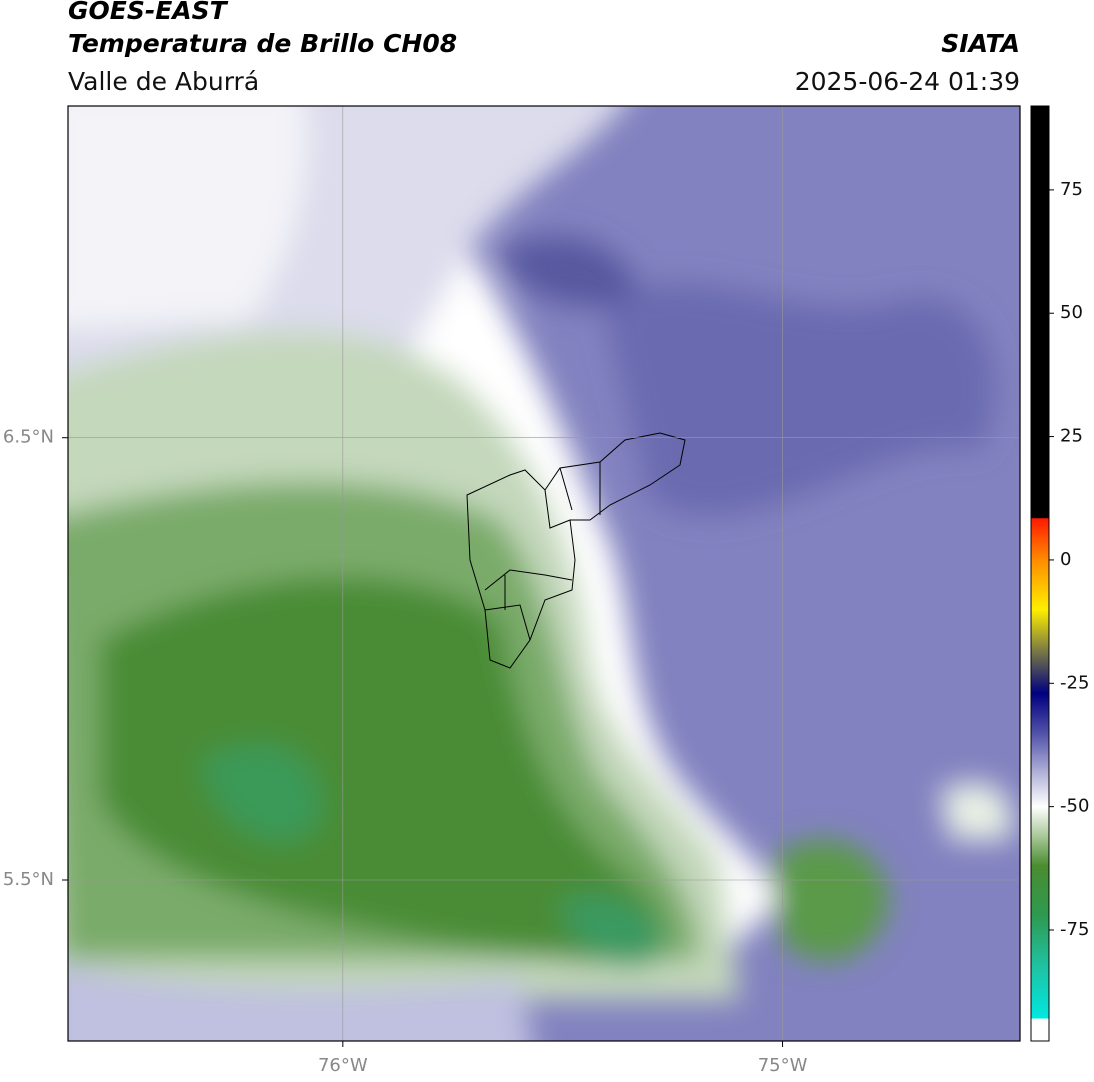  What do you see at coordinates (28, 437) in the screenshot?
I see `y-tick-label: 6.5°N` at bounding box center [28, 437].